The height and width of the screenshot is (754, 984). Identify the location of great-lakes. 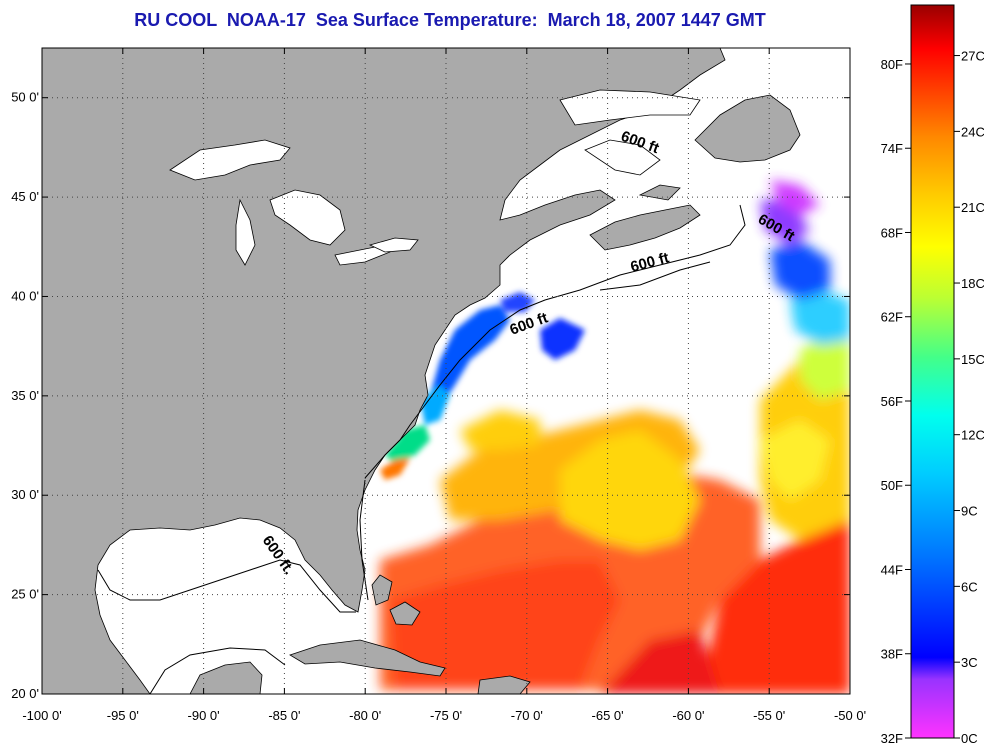
(435, 177).